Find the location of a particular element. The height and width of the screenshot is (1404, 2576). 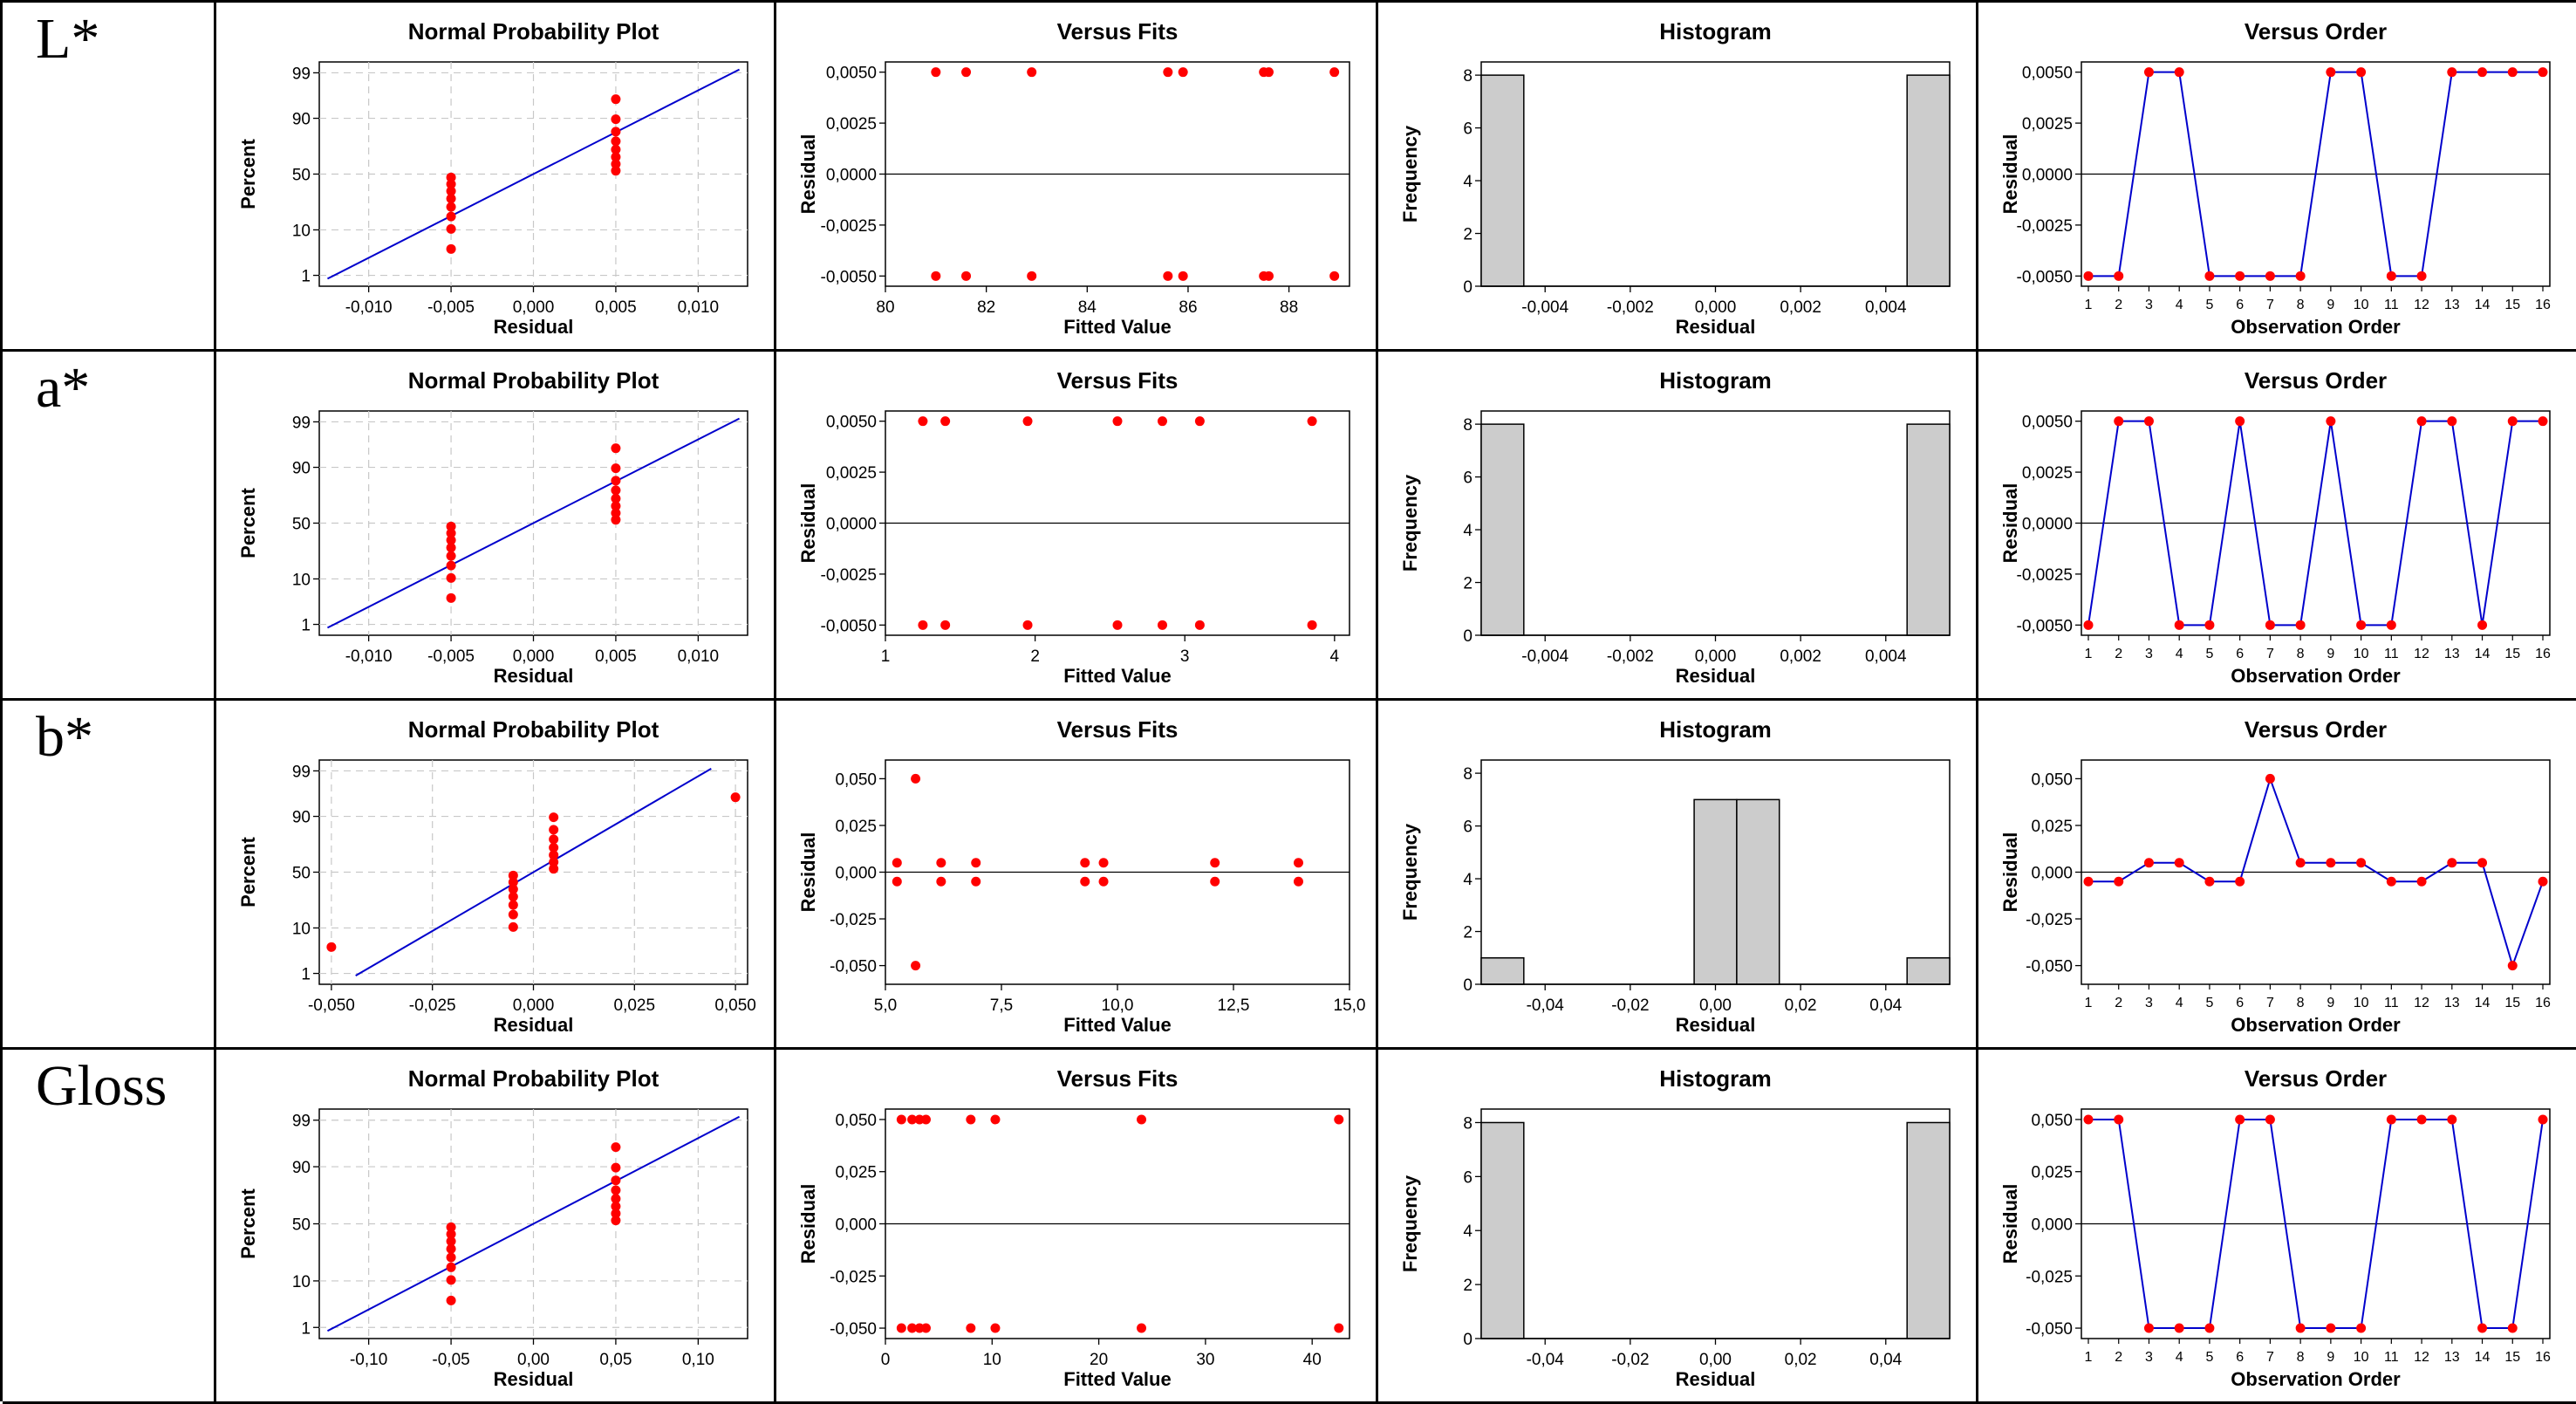

y-axis-label: Percent is located at coordinates (248, 173).